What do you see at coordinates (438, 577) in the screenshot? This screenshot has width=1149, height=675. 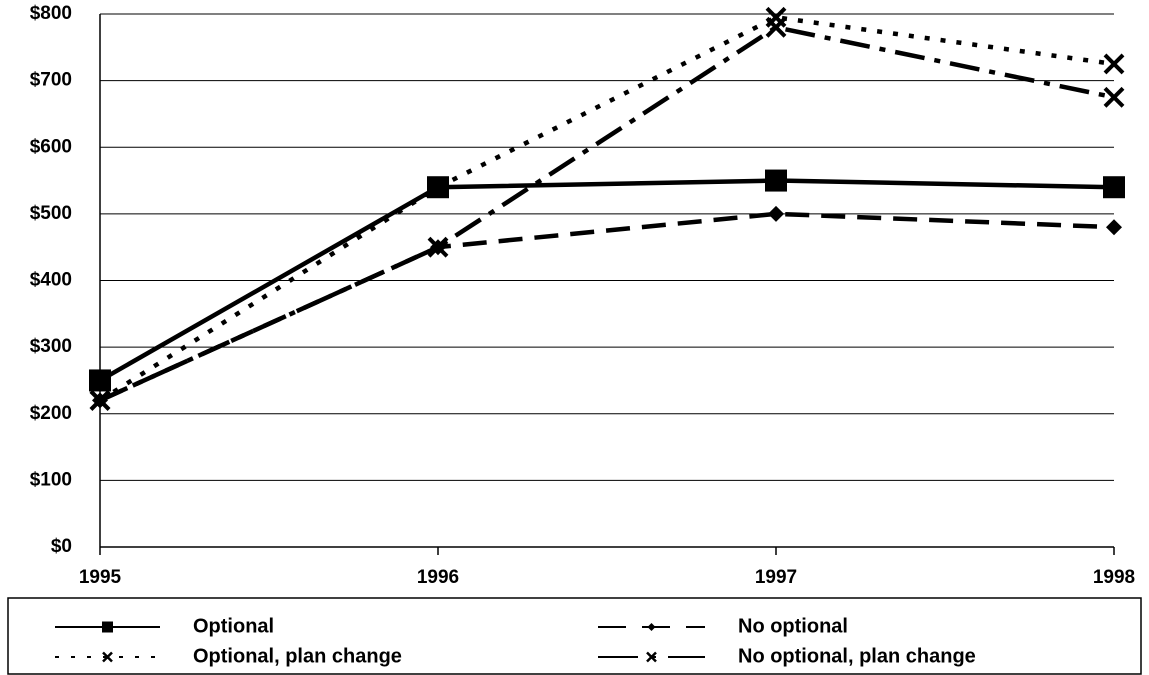 I see `x-tick-label: 1996` at bounding box center [438, 577].